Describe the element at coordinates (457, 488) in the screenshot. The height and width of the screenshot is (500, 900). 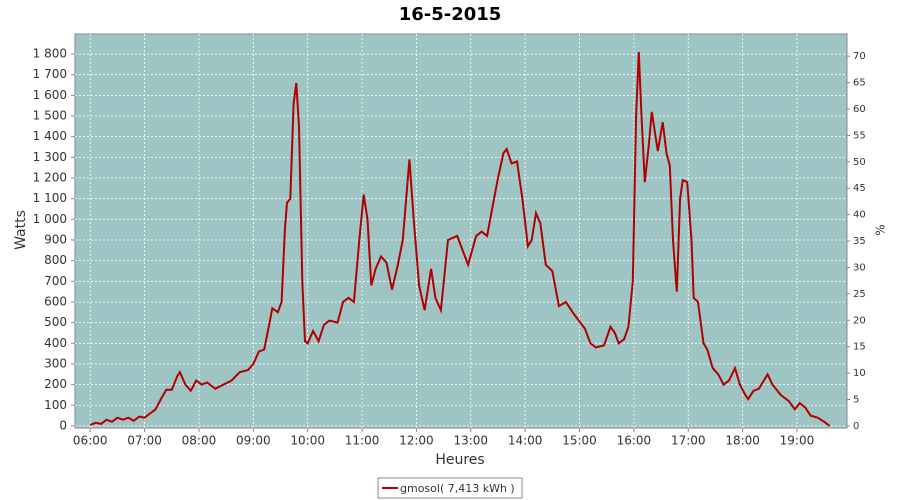
I see `legend-label: gmosol( 7,413 kWh )` at that location.